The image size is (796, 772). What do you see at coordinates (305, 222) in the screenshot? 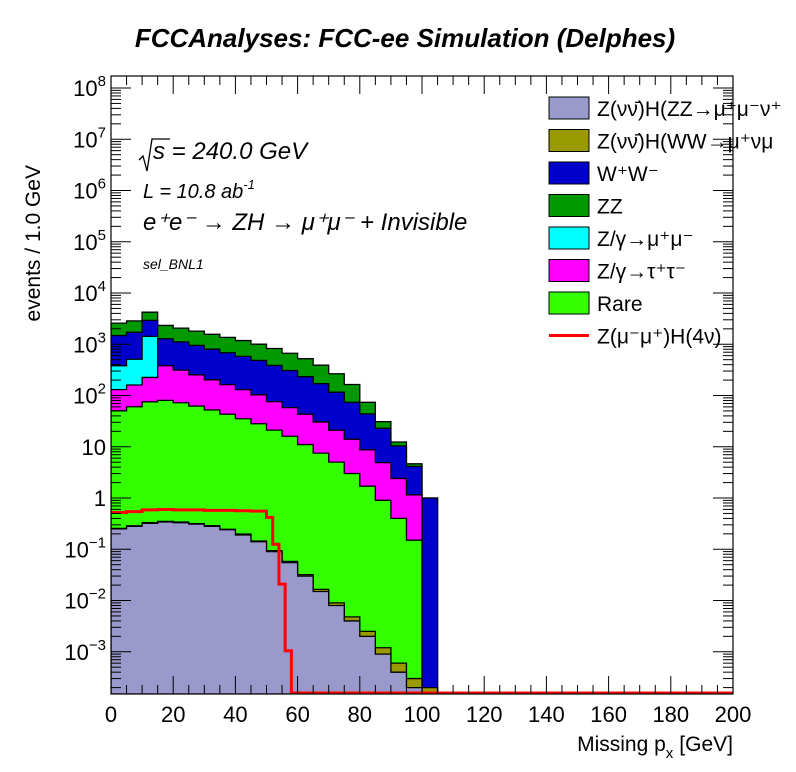
I see `annotation-process: e⁺e⁻ → ZH → μ⁺μ⁻ + Invisible` at bounding box center [305, 222].